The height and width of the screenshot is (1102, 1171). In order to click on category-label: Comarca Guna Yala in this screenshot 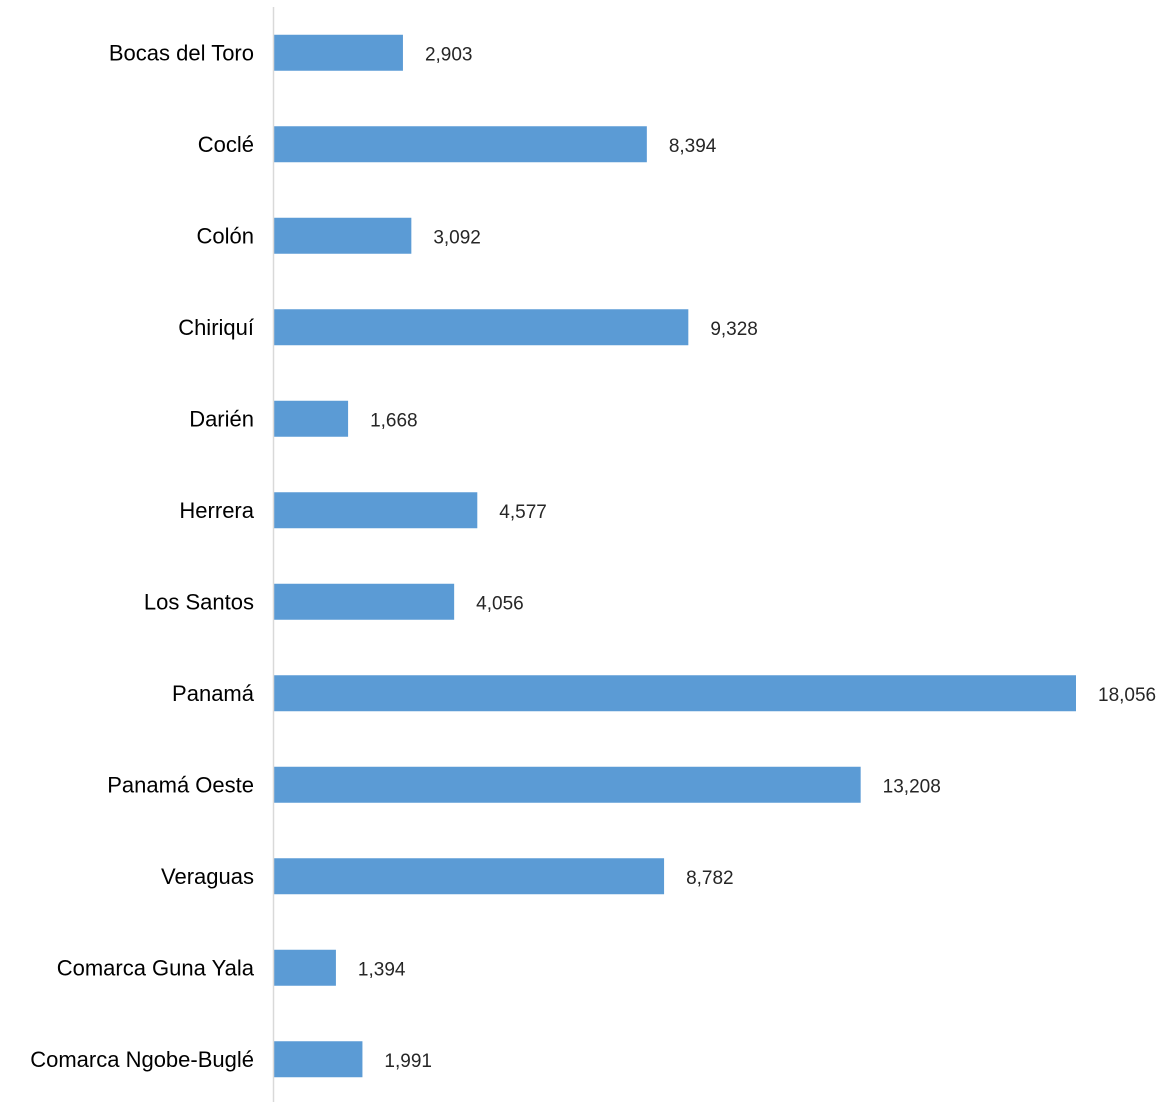, I will do `click(156, 967)`.